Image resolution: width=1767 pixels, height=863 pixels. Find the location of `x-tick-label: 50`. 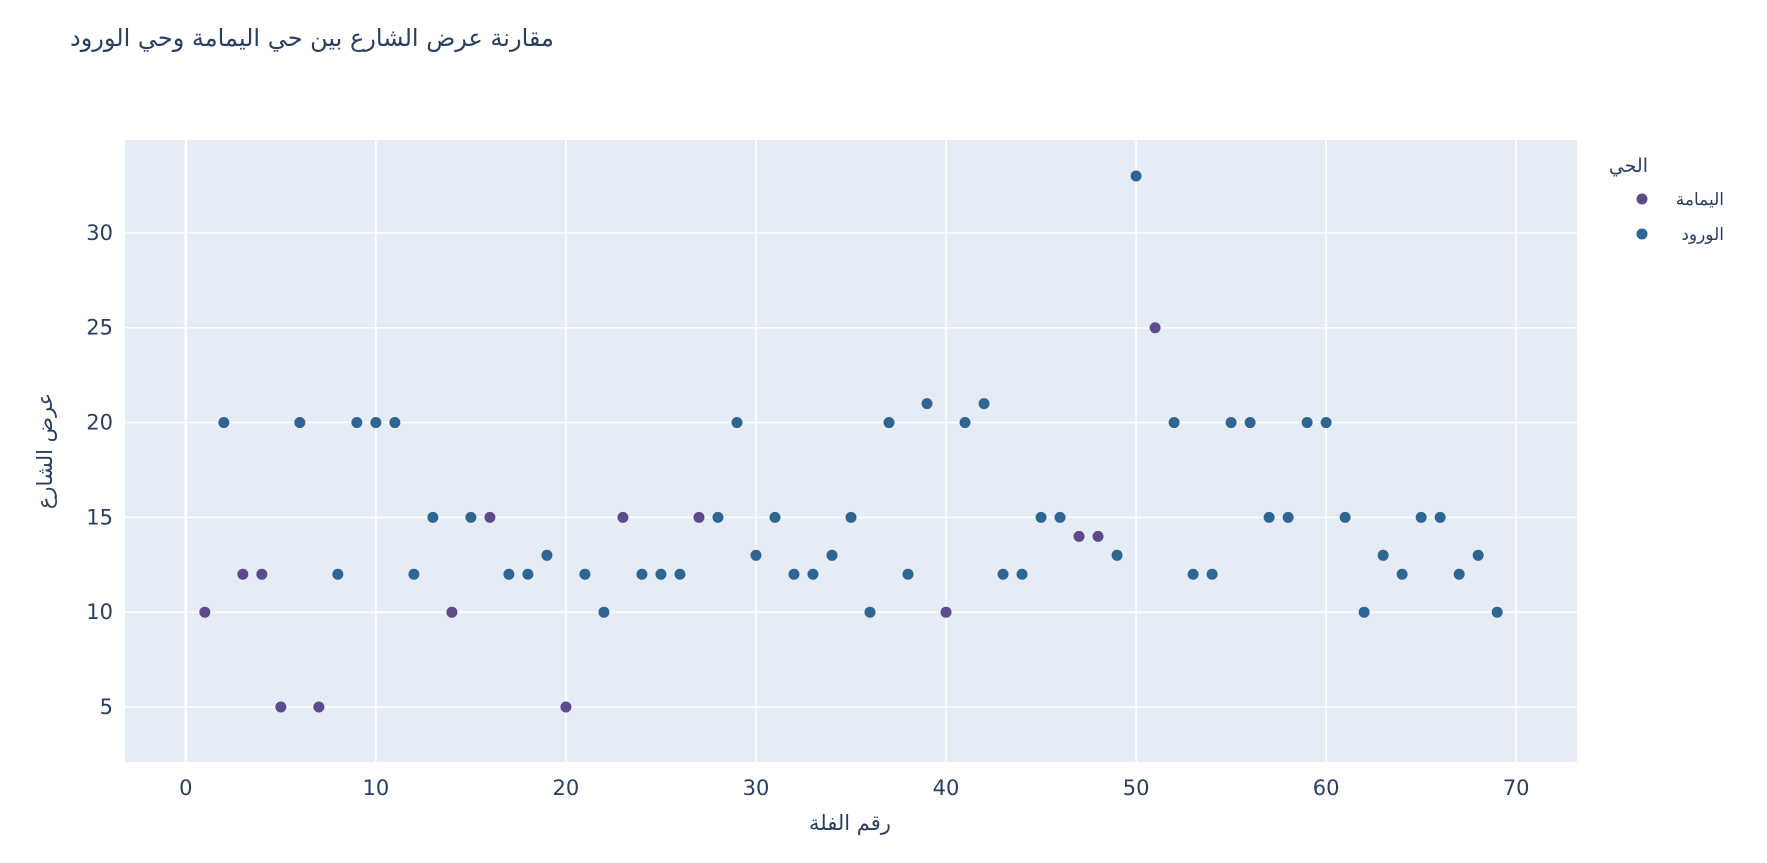

x-tick-label: 50 is located at coordinates (1136, 788).